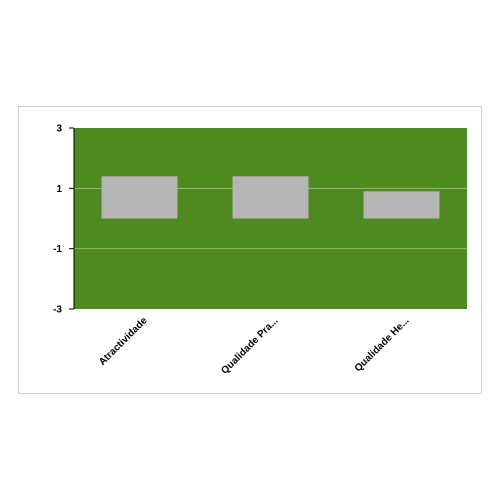 This screenshot has height=500, width=500. Describe the element at coordinates (57, 249) in the screenshot. I see `y-tick-label: -1` at that location.